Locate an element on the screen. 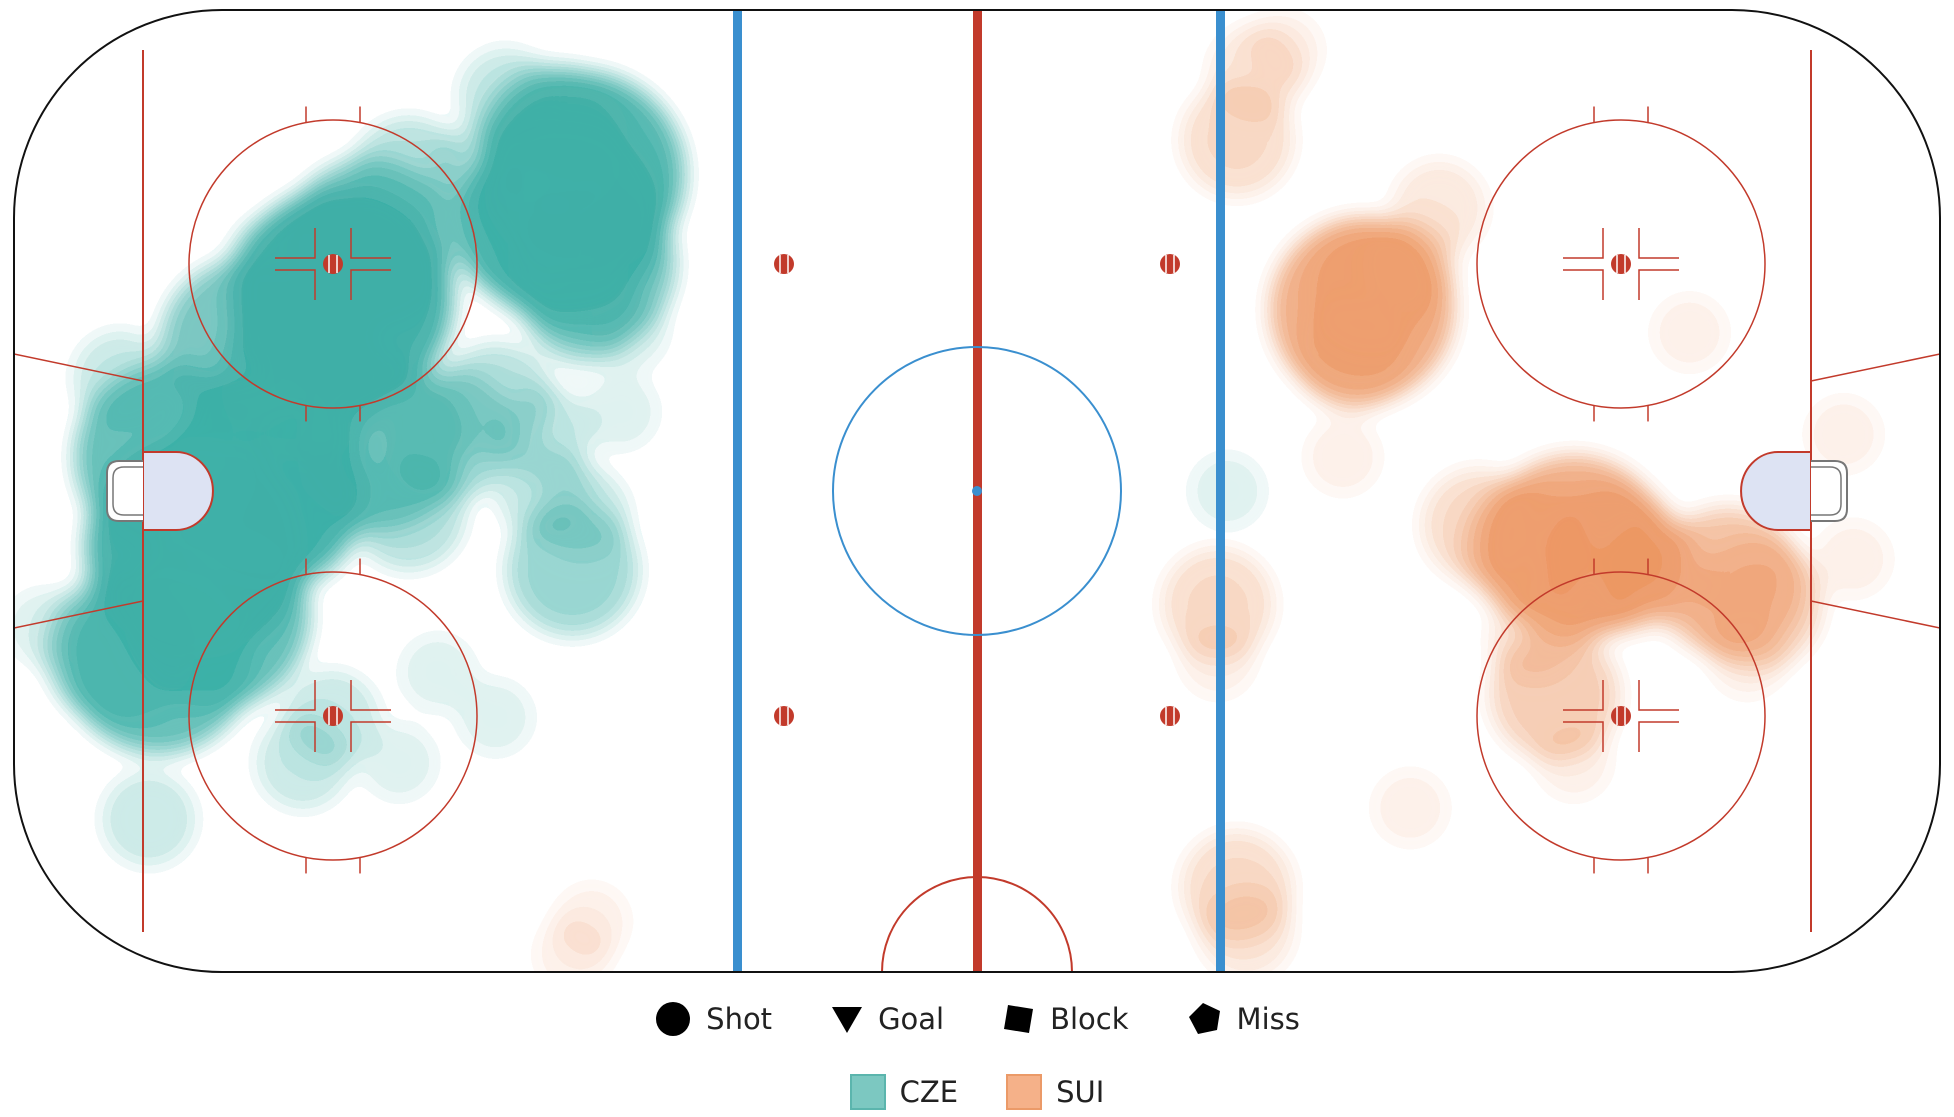 Image resolution: width=1954 pixels, height=1117 pixels. goal-net-right-inner is located at coordinates (1826, 491).